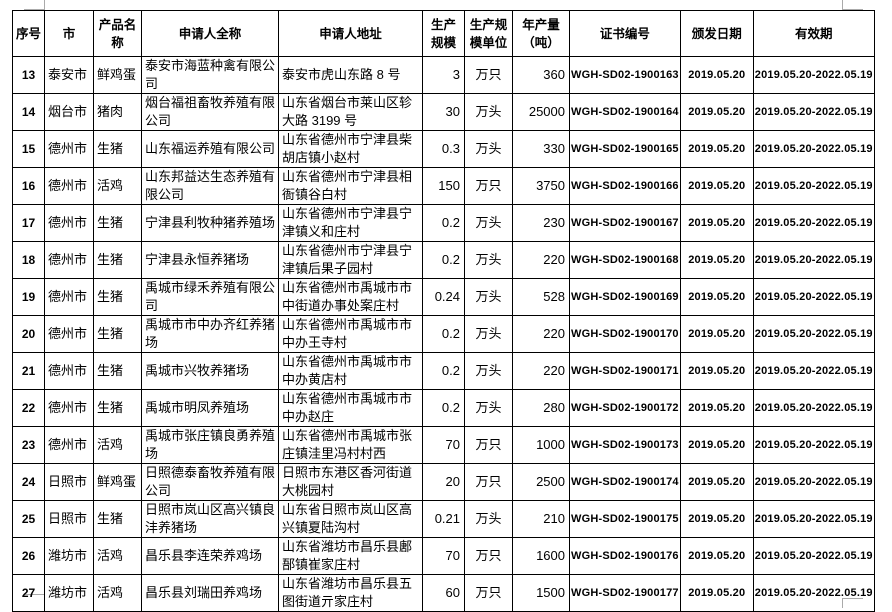  Describe the element at coordinates (28, 223) in the screenshot. I see `cell-index: 17` at that location.